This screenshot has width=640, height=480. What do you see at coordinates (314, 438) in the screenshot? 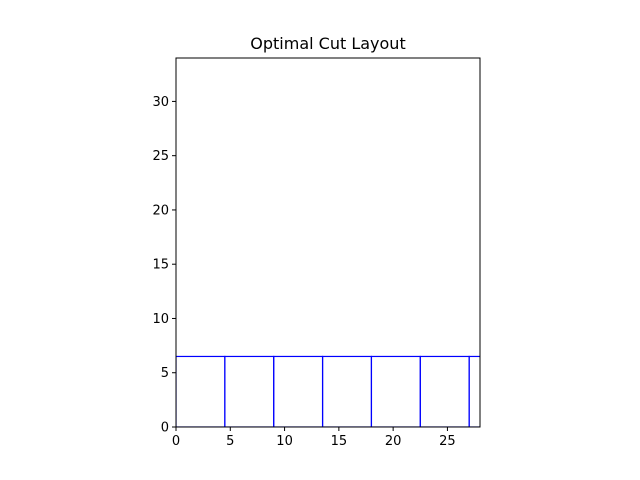
I see `x-axis: 0 5 10 15 20 25` at bounding box center [314, 438].